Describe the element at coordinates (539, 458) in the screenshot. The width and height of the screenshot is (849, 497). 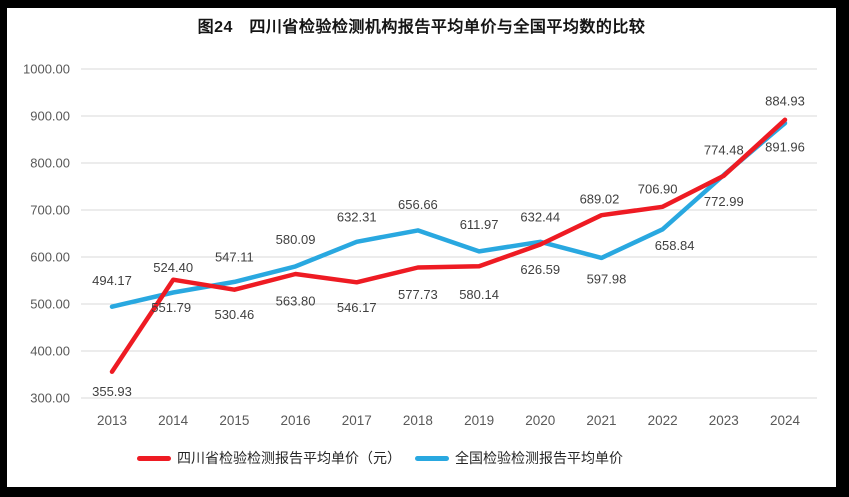
I see `legend-label-national: 全国检验检测报告平均单价` at that location.